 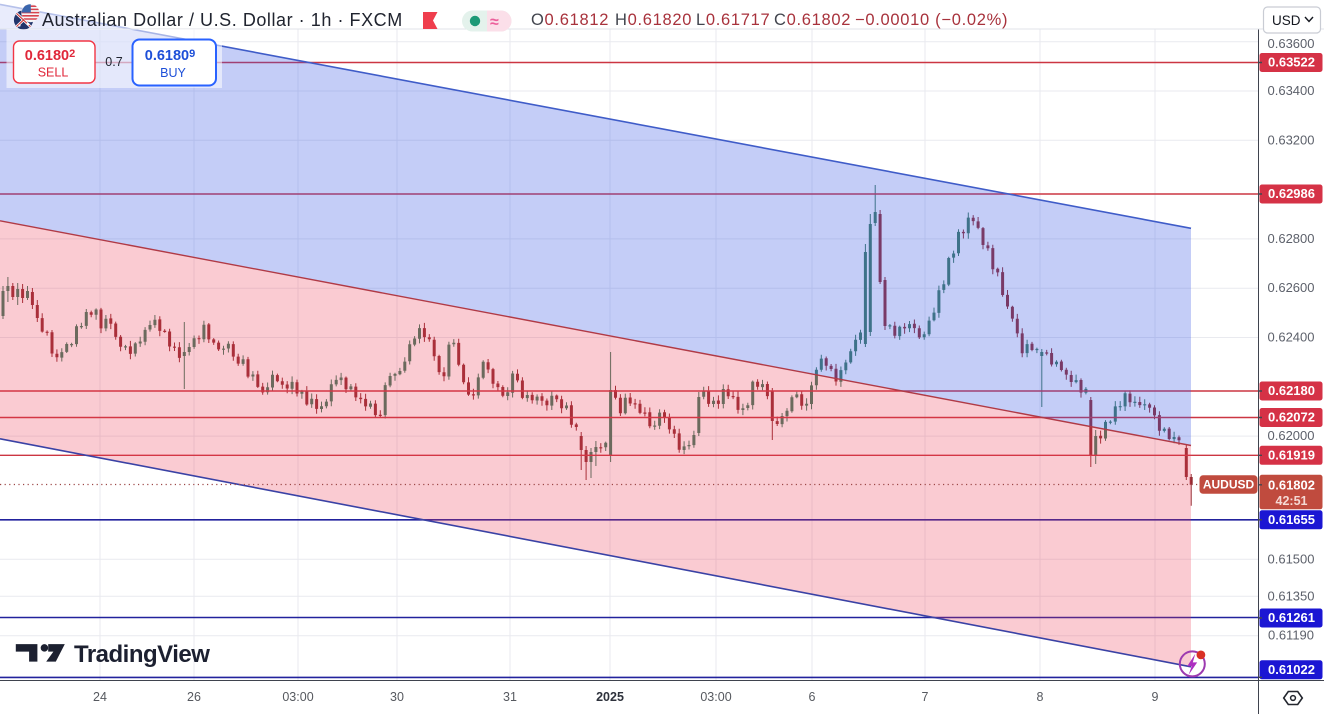 I want to click on svg-text: 0.61022, so click(x=1291, y=669).